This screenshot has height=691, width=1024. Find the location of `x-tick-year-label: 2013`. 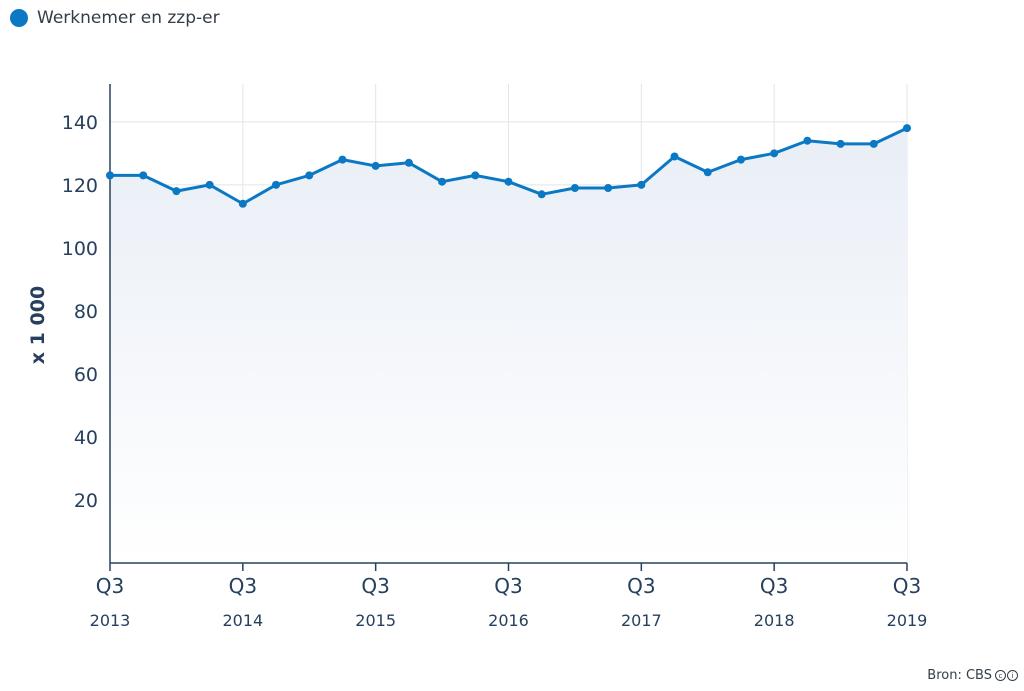

x-tick-year-label: 2013 is located at coordinates (110, 620).